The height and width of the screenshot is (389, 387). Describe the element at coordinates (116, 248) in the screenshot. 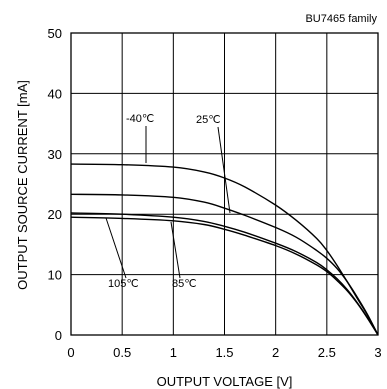

I see `leader-105c` at that location.